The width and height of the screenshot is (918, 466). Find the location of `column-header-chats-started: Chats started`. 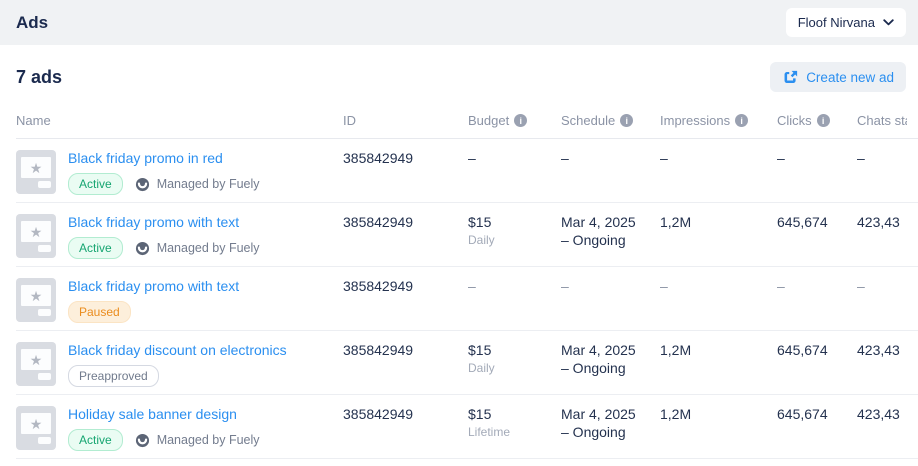

column-header-chats-started: Chats started is located at coordinates (882, 120).